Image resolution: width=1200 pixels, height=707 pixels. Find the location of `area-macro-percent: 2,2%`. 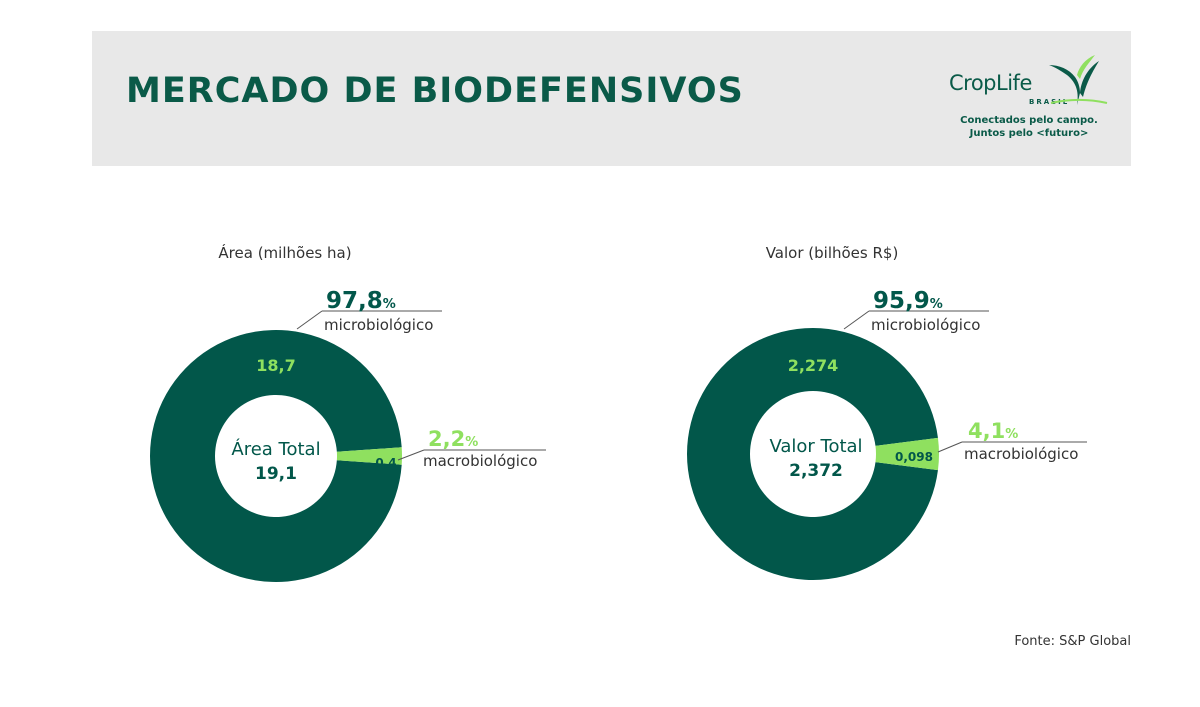

area-macro-percent: 2,2% is located at coordinates (453, 439).